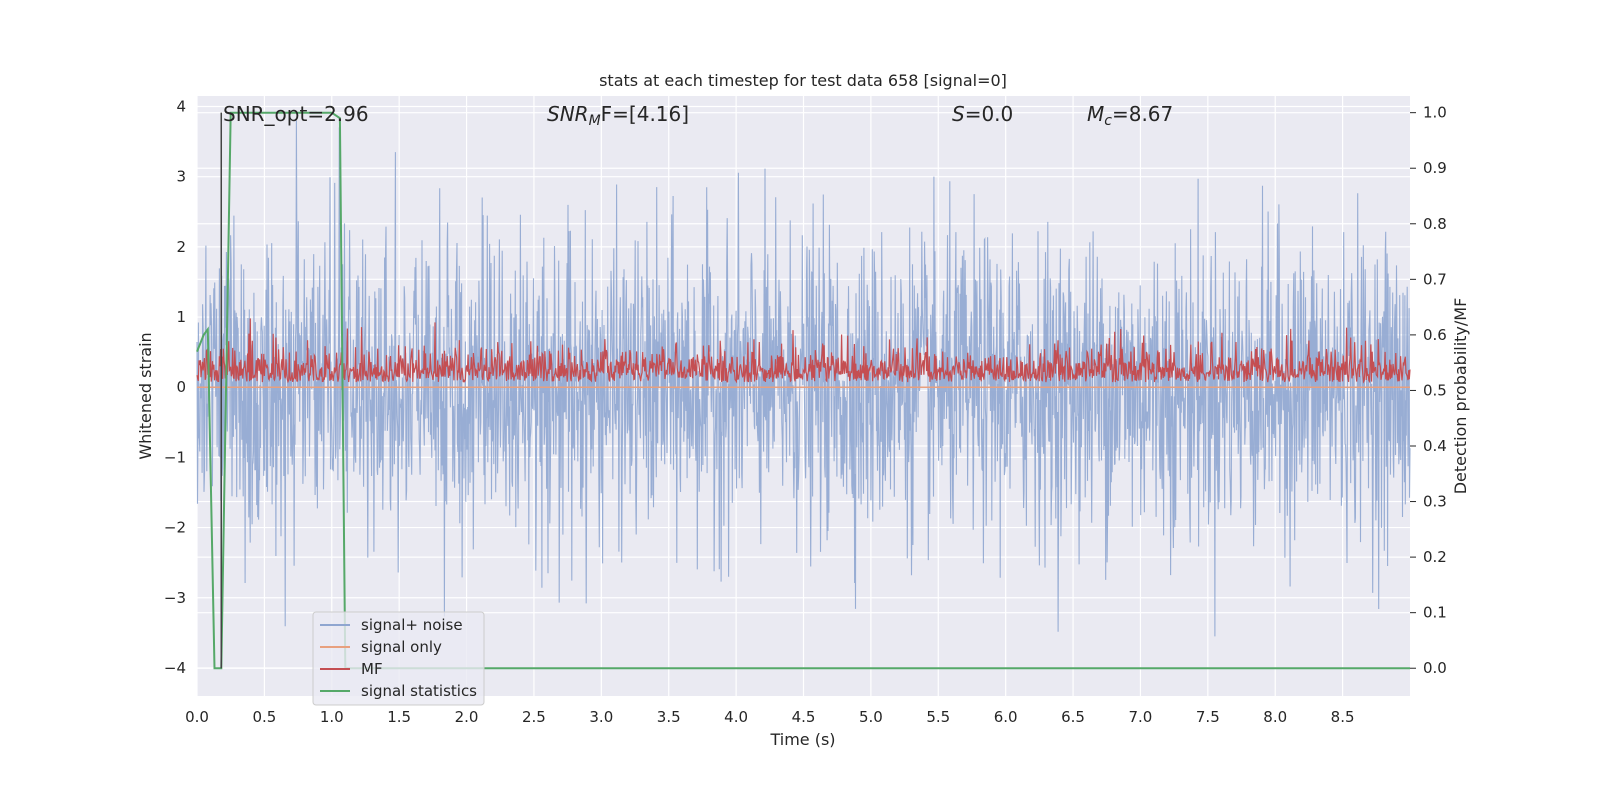 The image size is (1600, 800). I want to click on legend-label-noise: signal+ noise, so click(412, 625).